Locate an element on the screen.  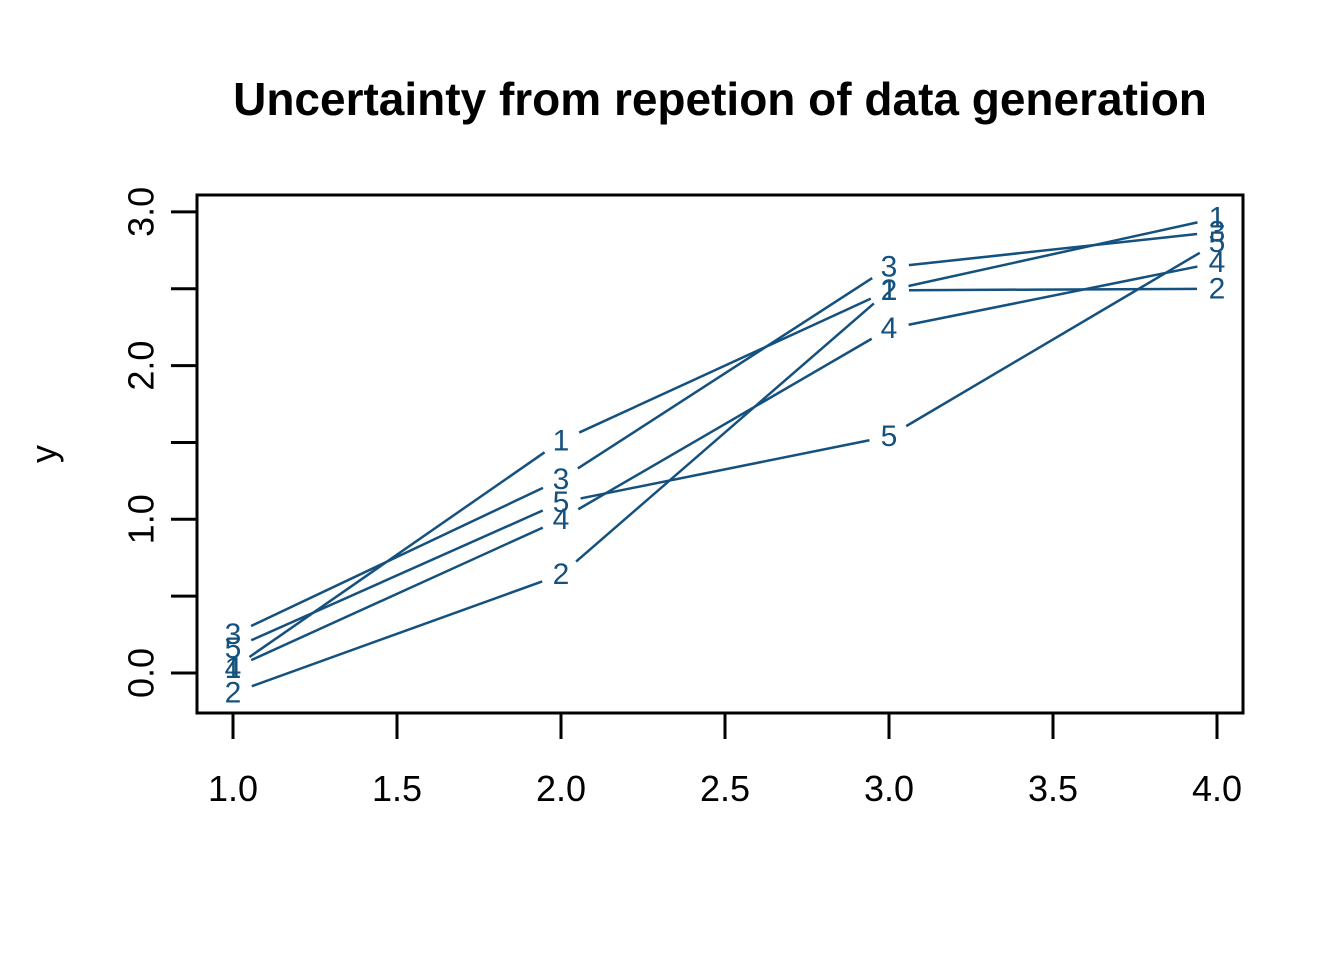
y-axis-tick-label: 2.0 is located at coordinates (141, 366).